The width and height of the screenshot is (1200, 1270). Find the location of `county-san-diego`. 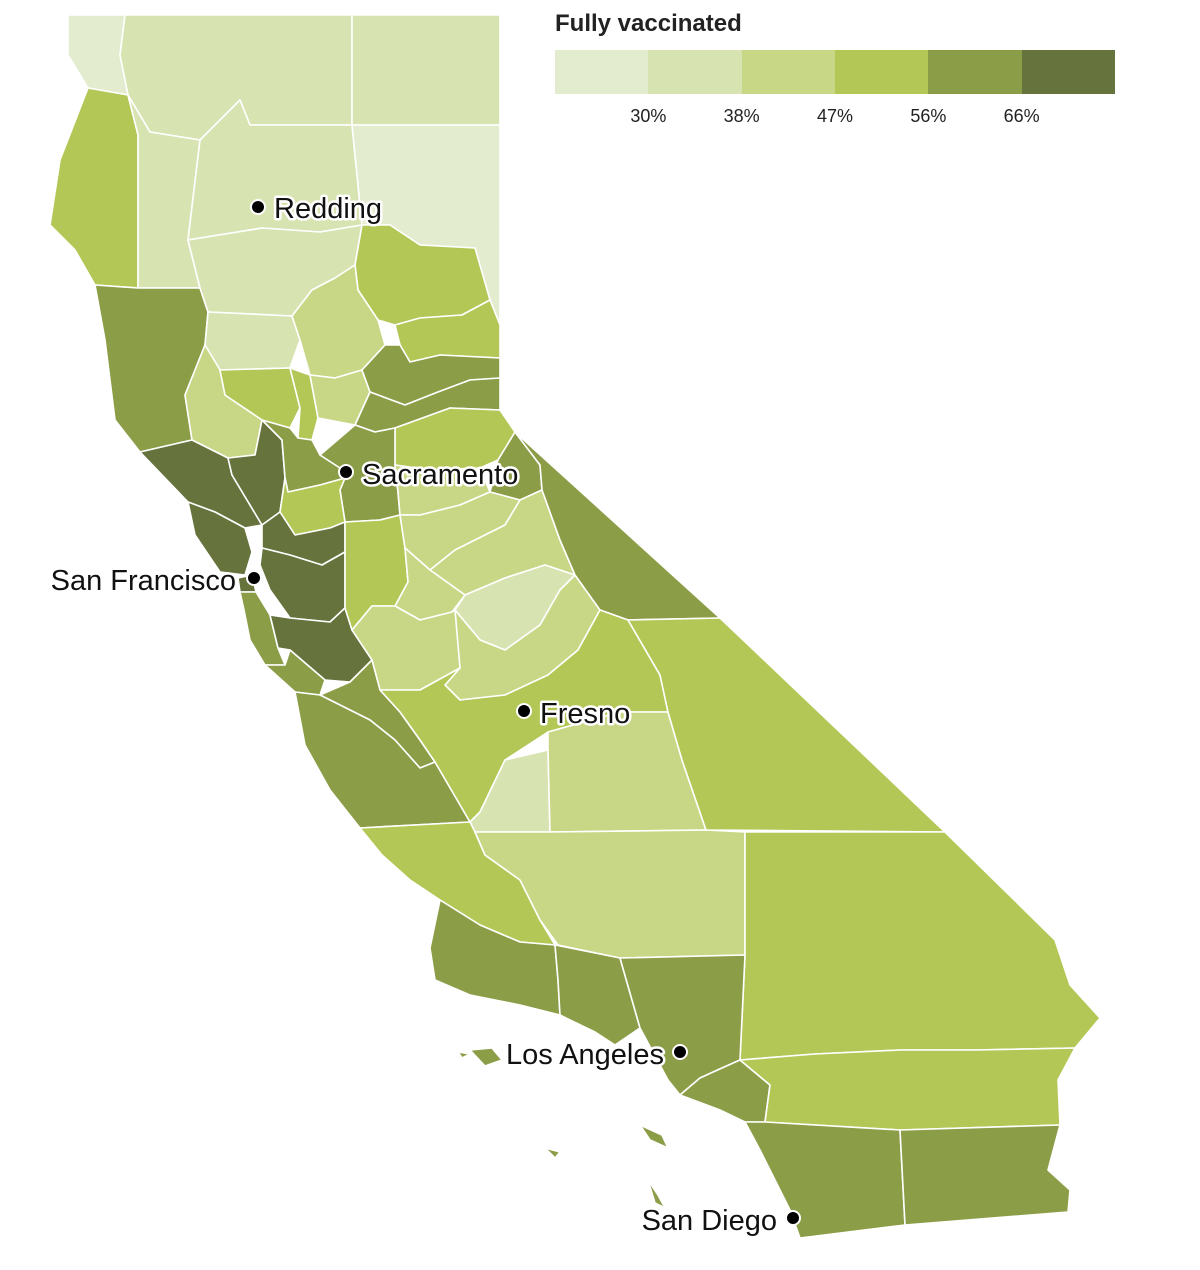

county-san-diego is located at coordinates (825, 1180).